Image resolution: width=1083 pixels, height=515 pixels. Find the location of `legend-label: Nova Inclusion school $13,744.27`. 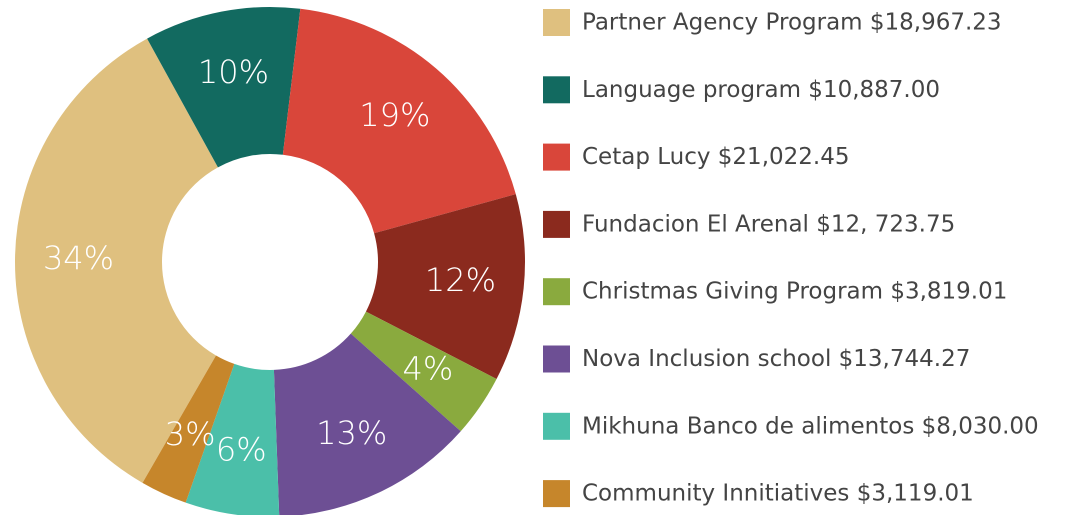

legend-label: Nova Inclusion school $13,744.27 is located at coordinates (776, 359).